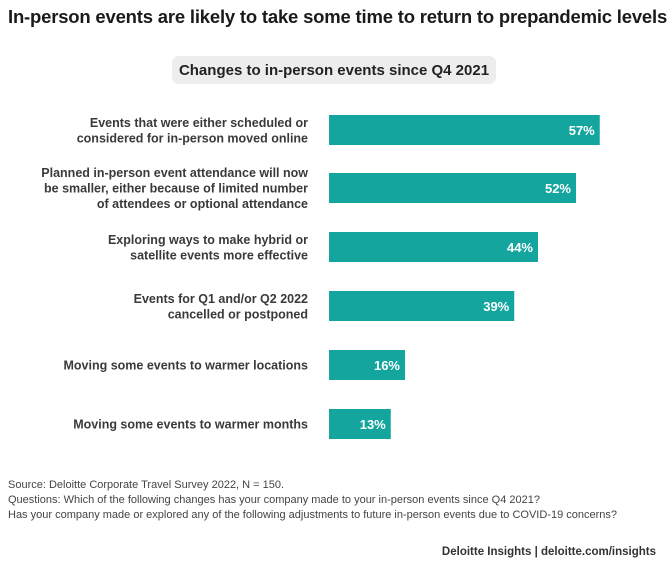 Image resolution: width=668 pixels, height=570 pixels. What do you see at coordinates (558, 188) in the screenshot?
I see `value-label-2: 52%` at bounding box center [558, 188].